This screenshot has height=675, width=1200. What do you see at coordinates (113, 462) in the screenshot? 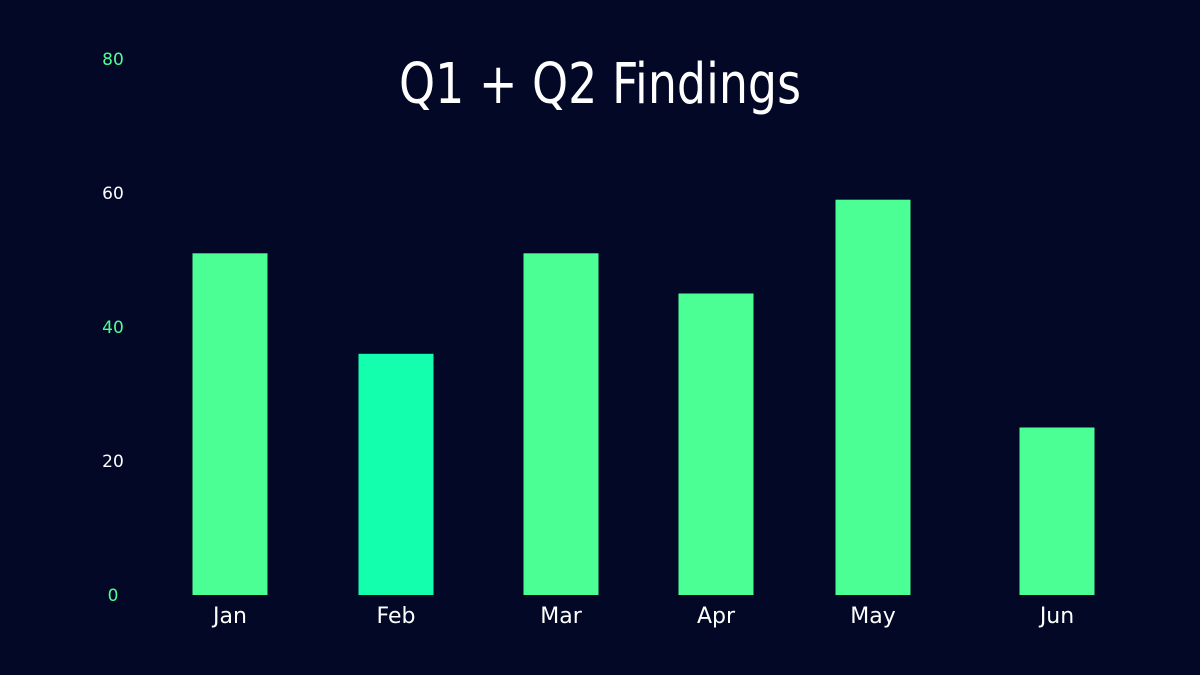
I see `y-tick-label: 20` at bounding box center [113, 462].